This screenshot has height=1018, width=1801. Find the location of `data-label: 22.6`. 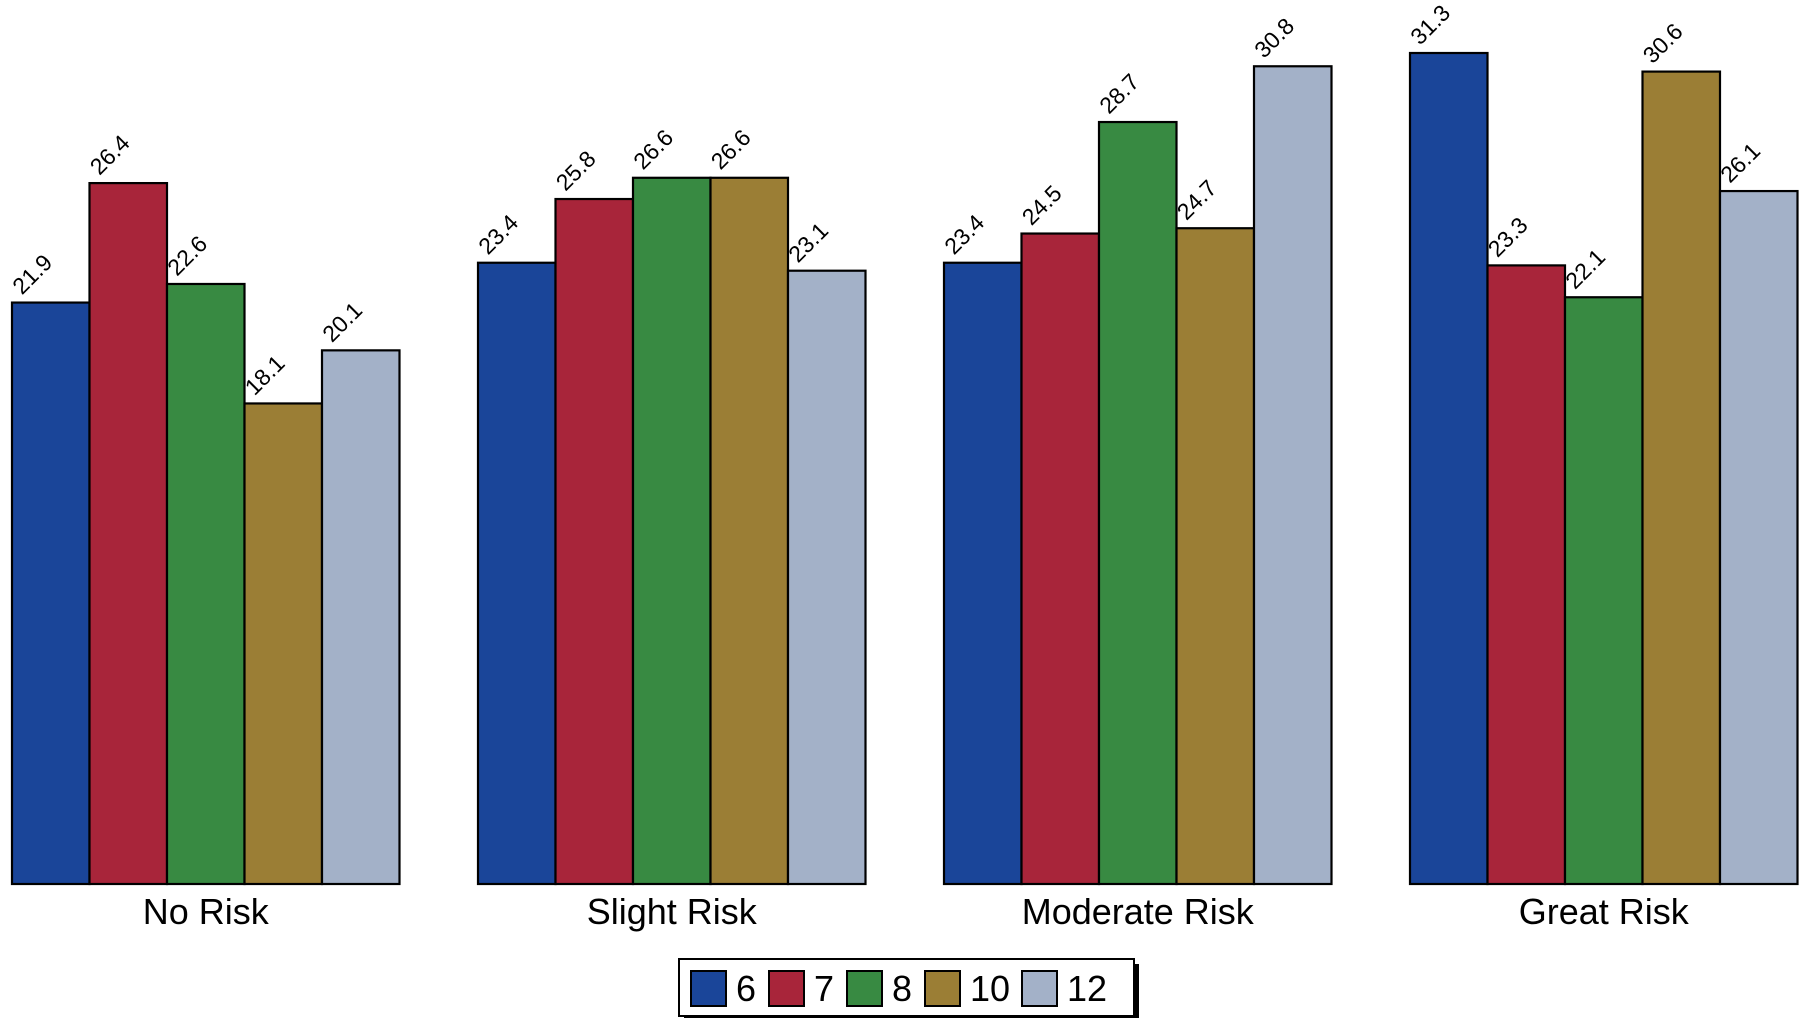

data-label: 22.6 is located at coordinates (187, 255).